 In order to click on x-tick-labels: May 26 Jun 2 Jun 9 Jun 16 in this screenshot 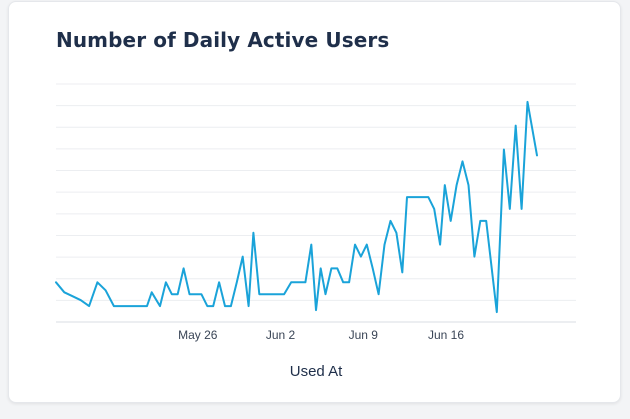, I will do `click(321, 335)`.